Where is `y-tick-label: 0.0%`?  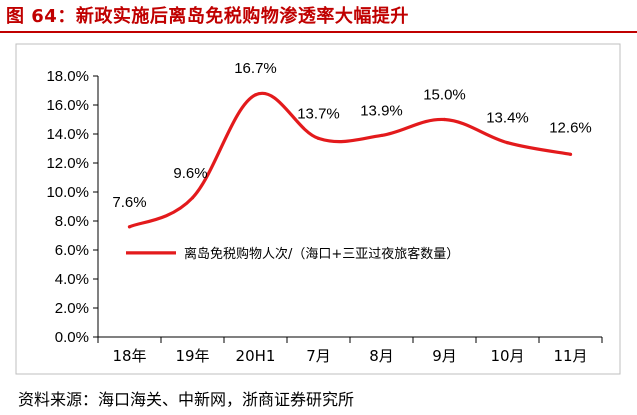 y-tick-label: 0.0% is located at coordinates (72, 337).